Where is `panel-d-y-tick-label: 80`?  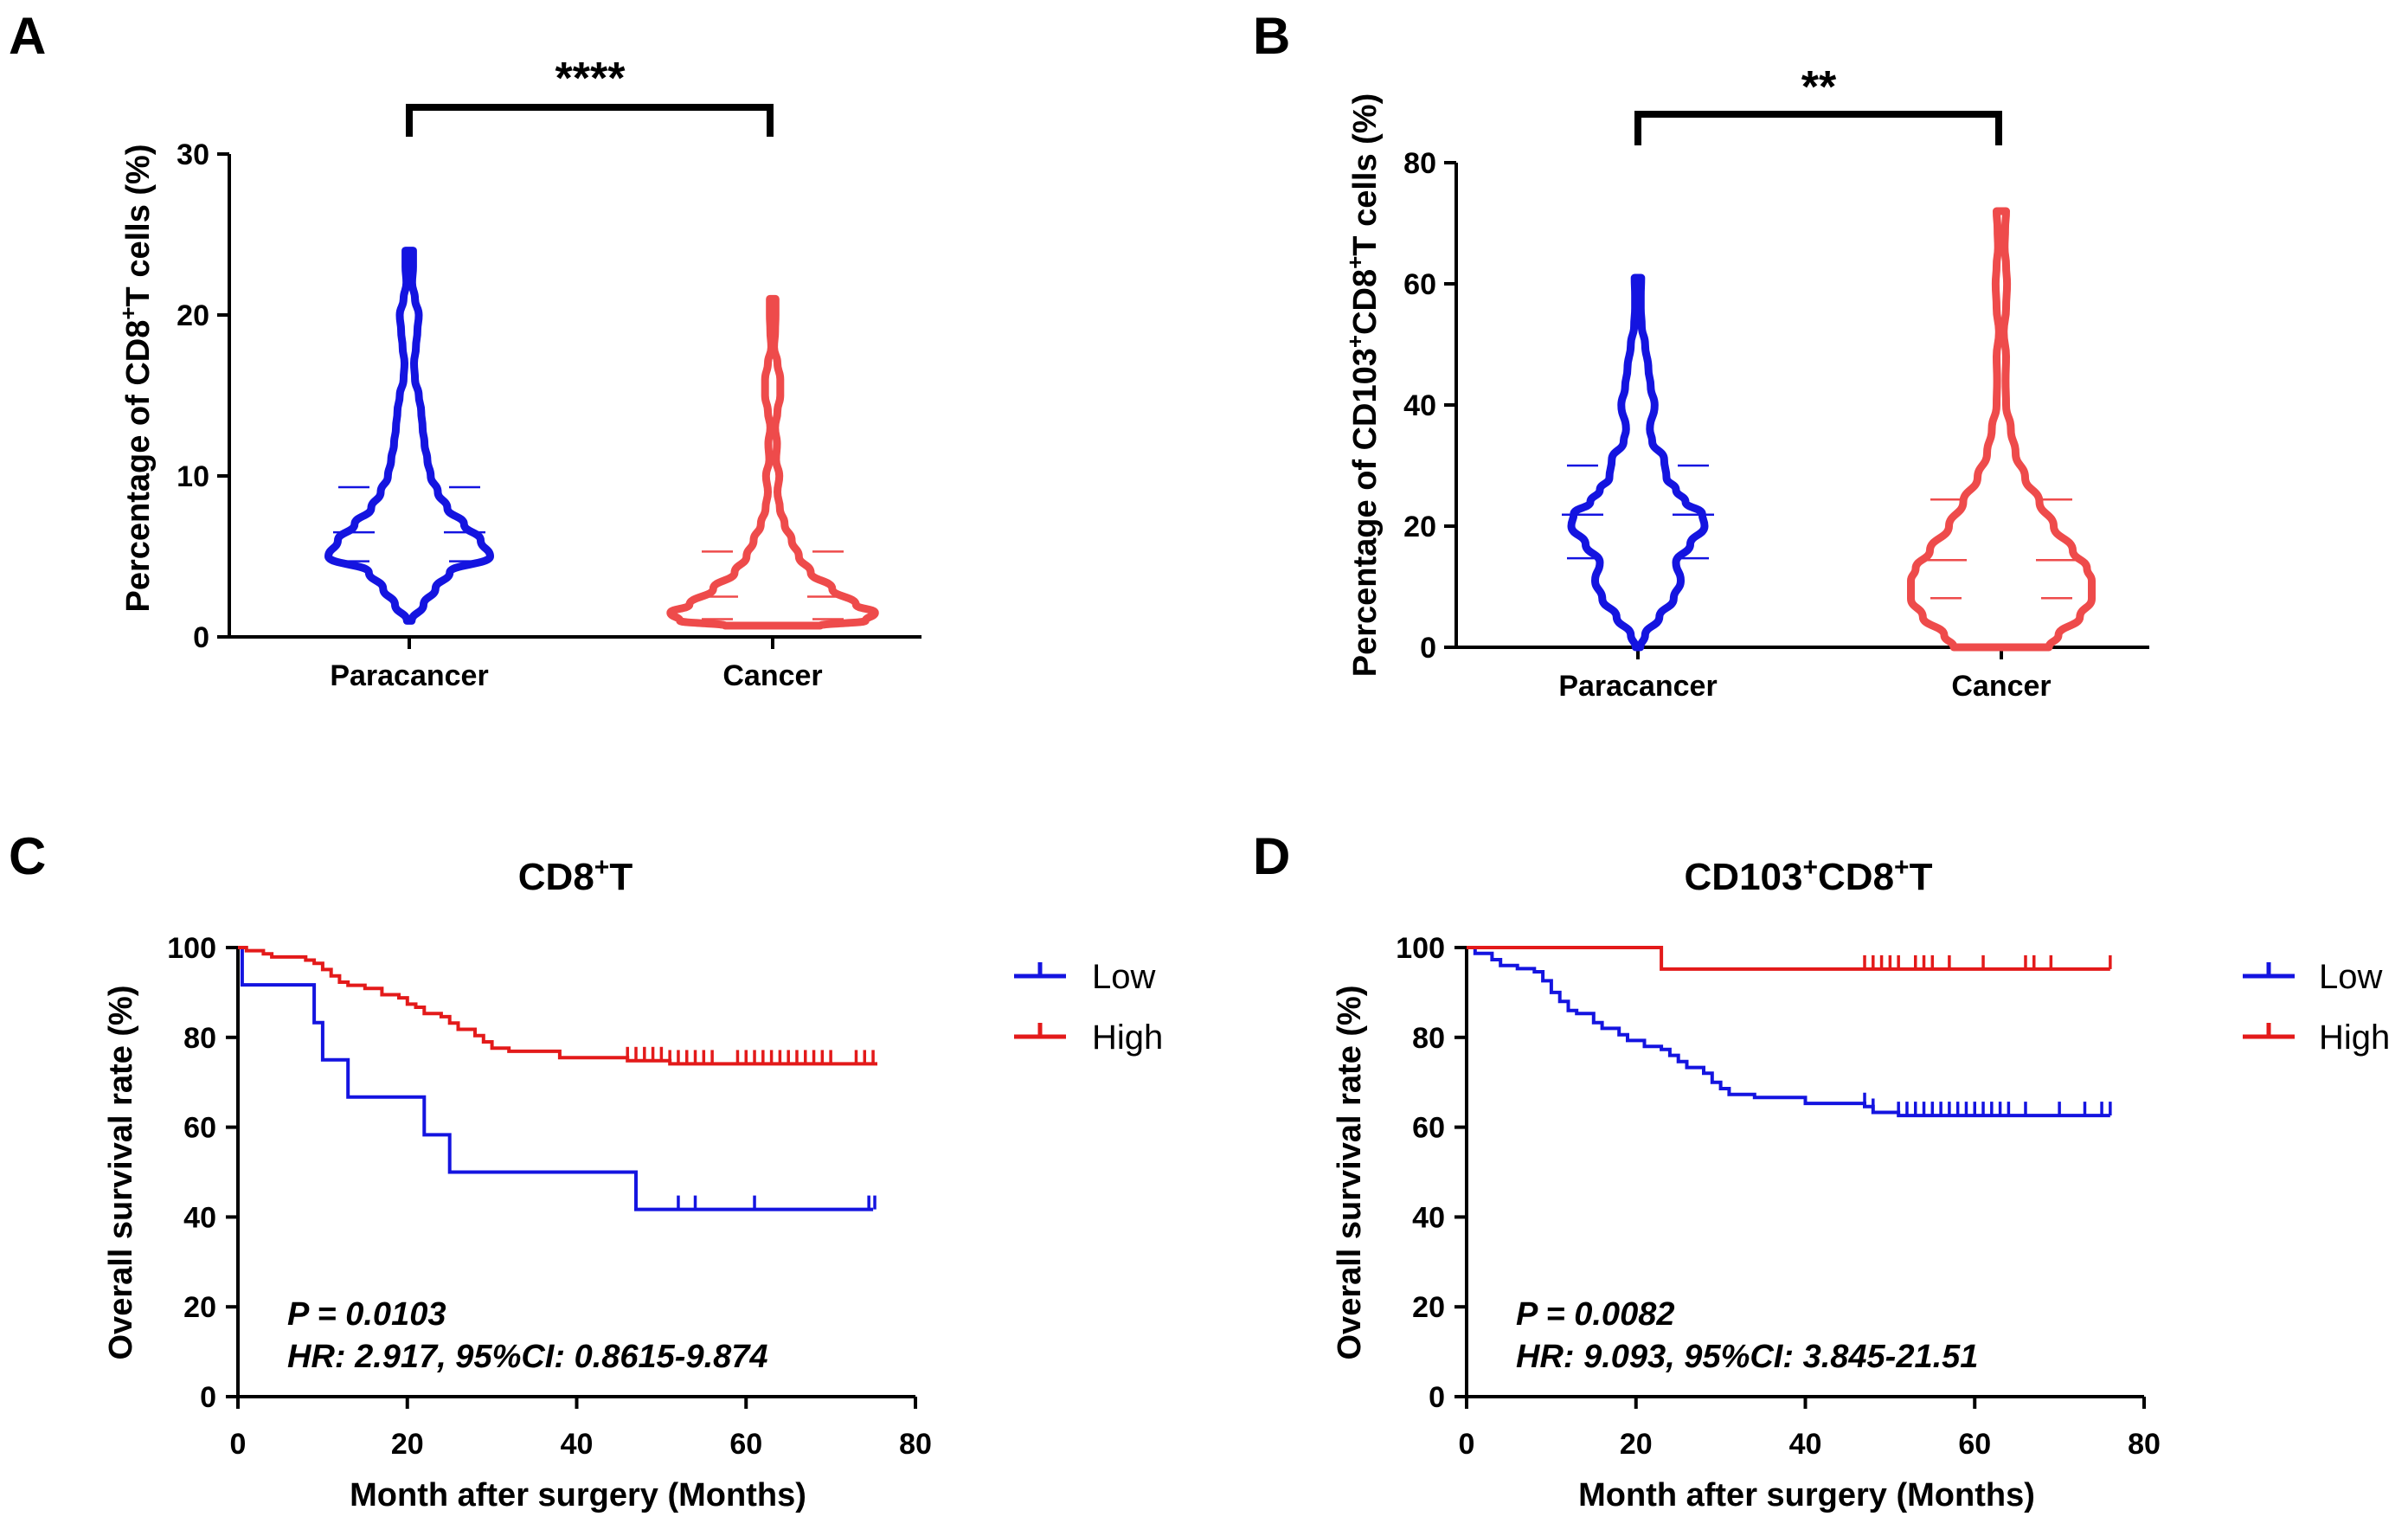
panel-d-y-tick-label: 80 is located at coordinates (1428, 1038).